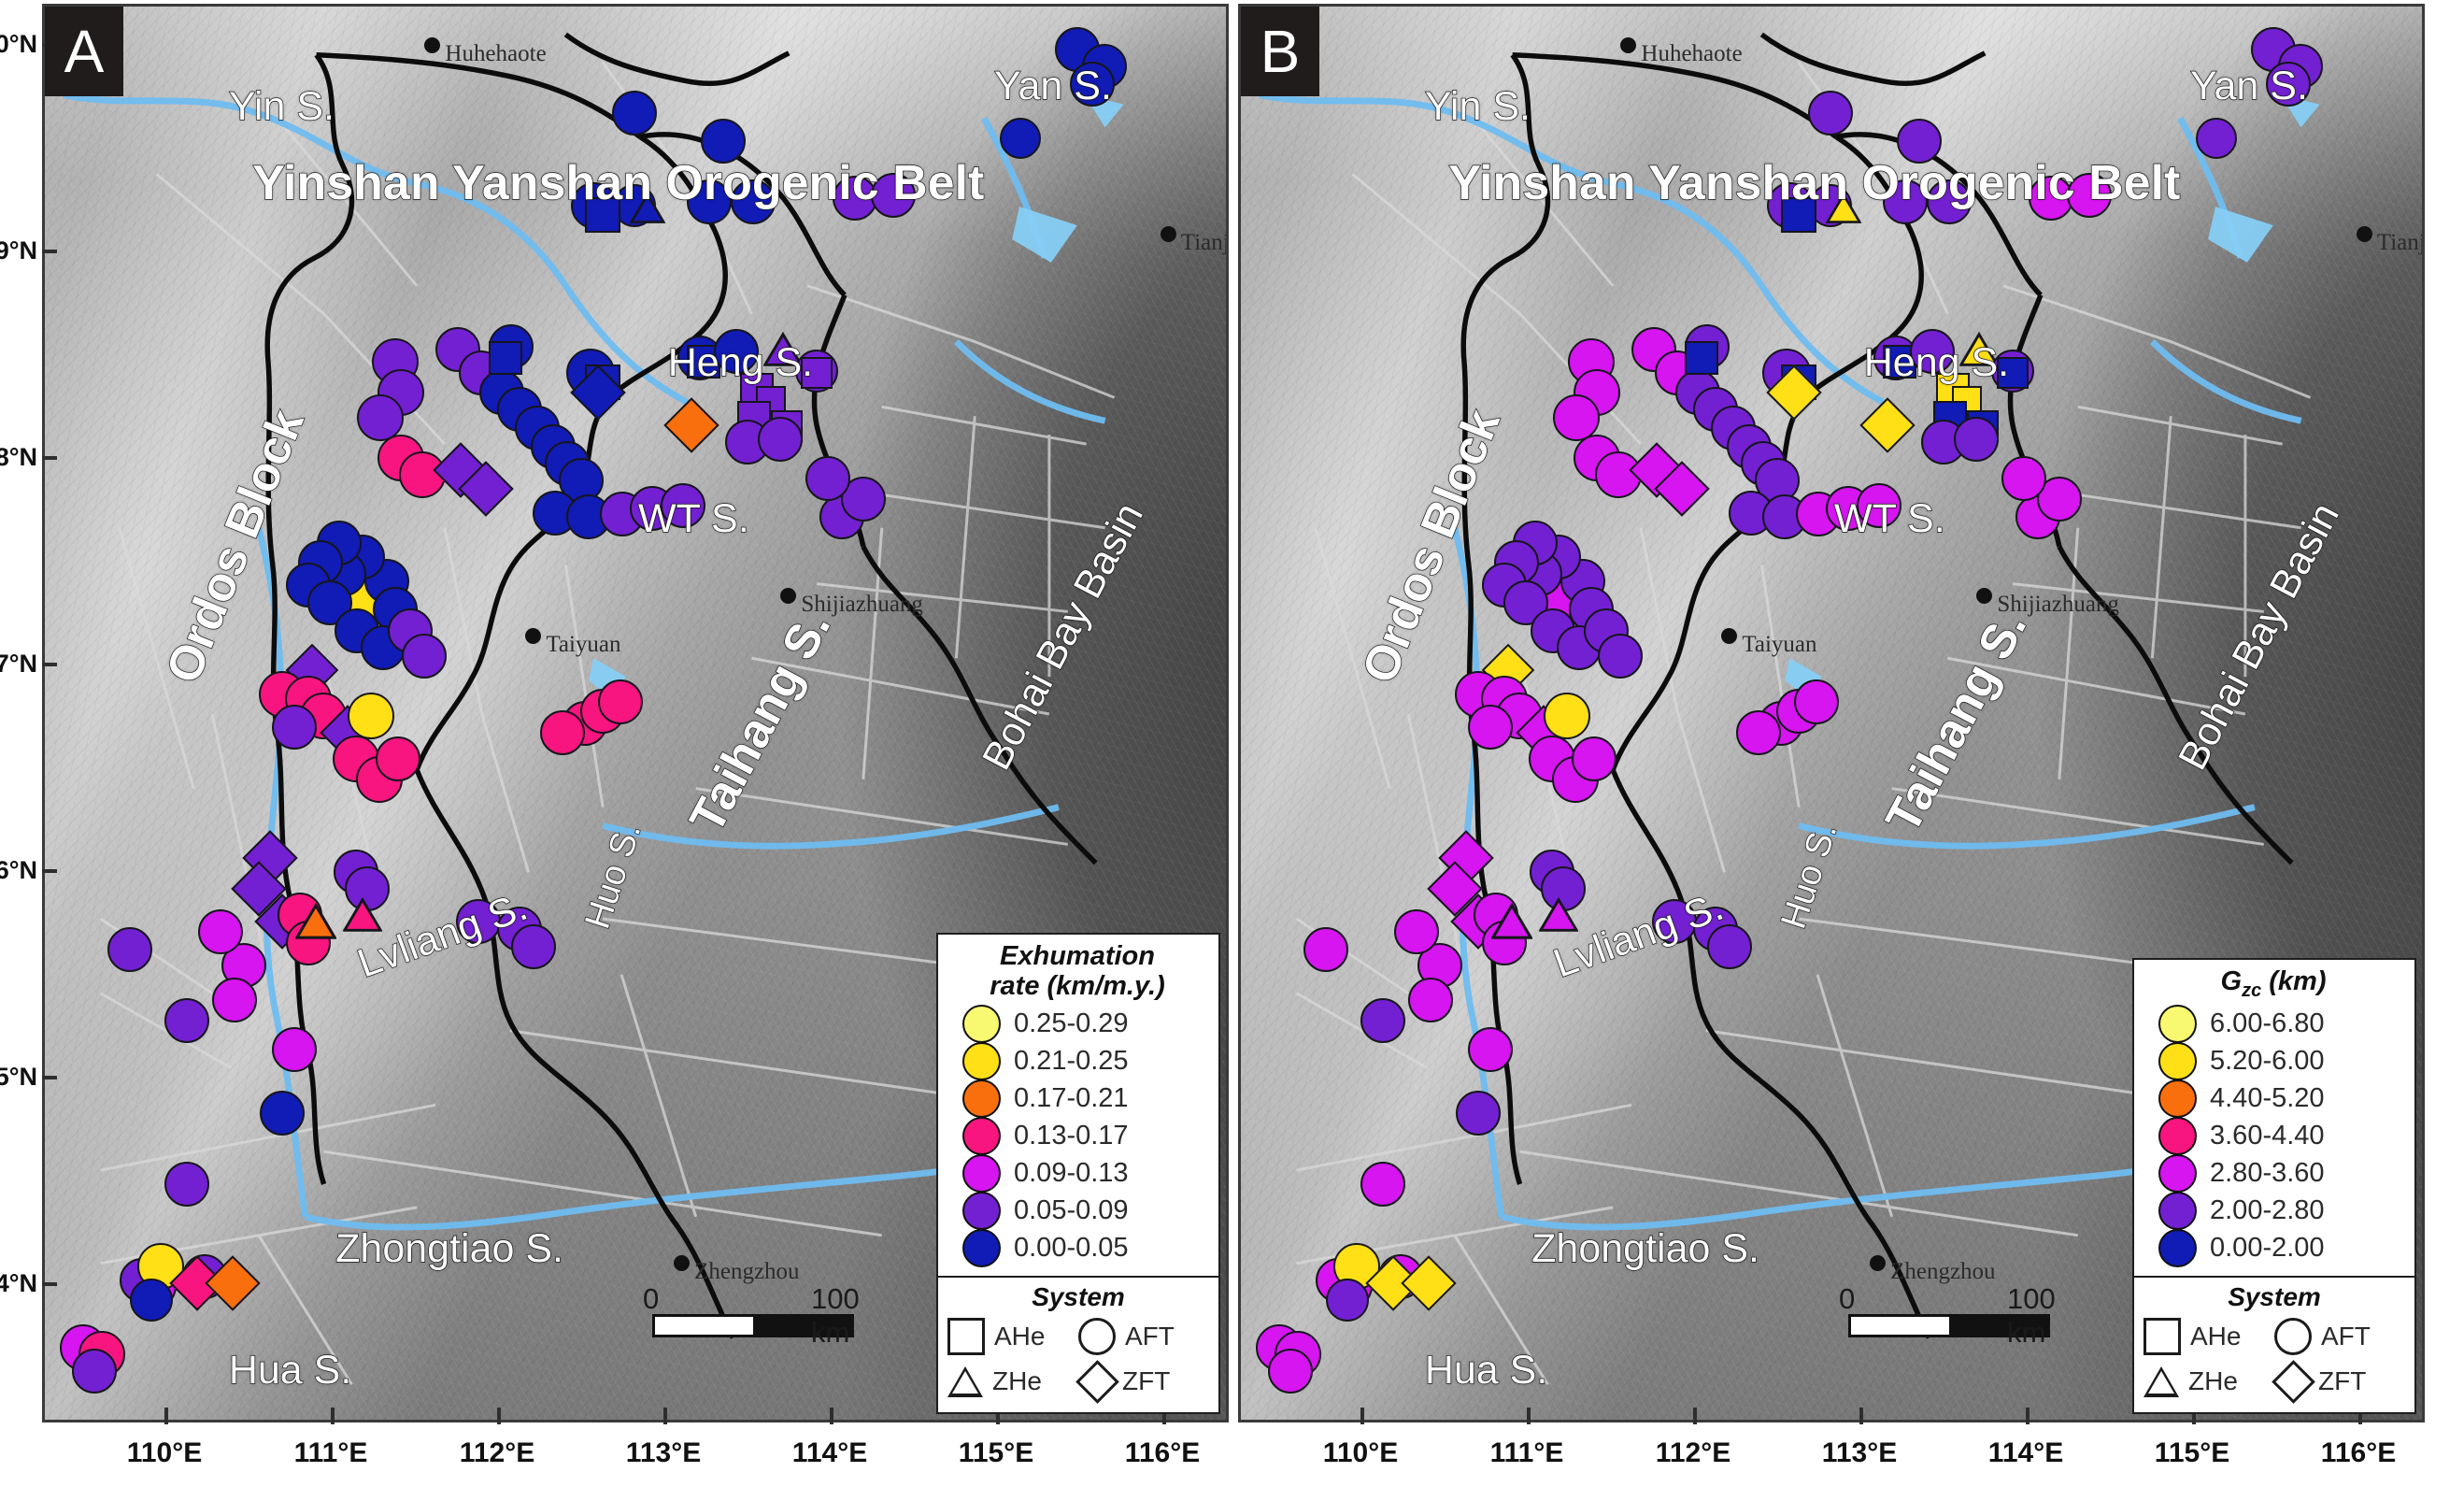 The image size is (2464, 1501). What do you see at coordinates (1077, 1023) in the screenshot?
I see `legend-class-row: 0.25-0.29` at bounding box center [1077, 1023].